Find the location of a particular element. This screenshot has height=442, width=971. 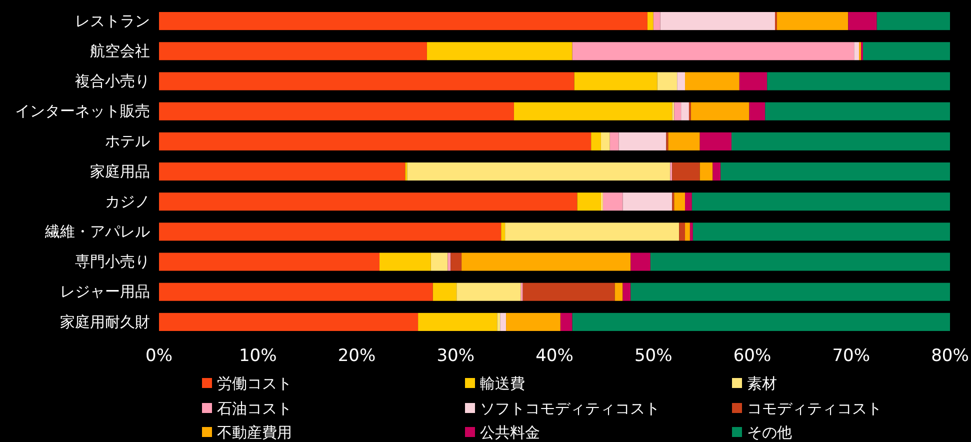

y-tick-label: インターネット販売 is located at coordinates (82, 111).